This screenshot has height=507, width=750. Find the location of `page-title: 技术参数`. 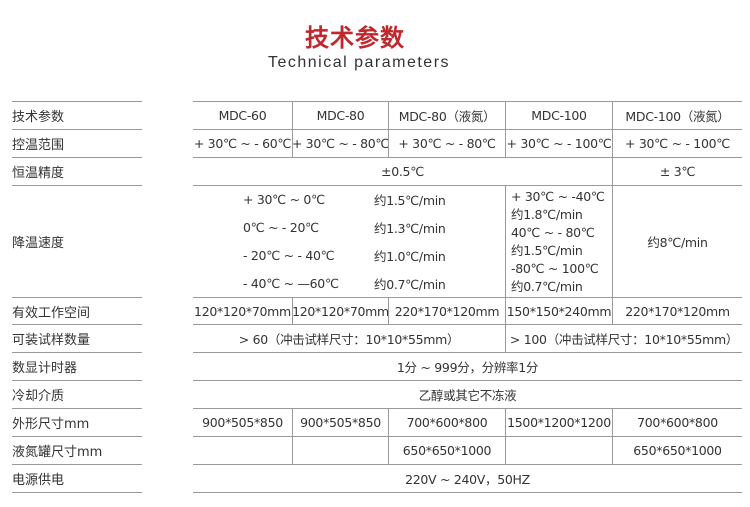

page-title: 技术参数 is located at coordinates (355, 38).